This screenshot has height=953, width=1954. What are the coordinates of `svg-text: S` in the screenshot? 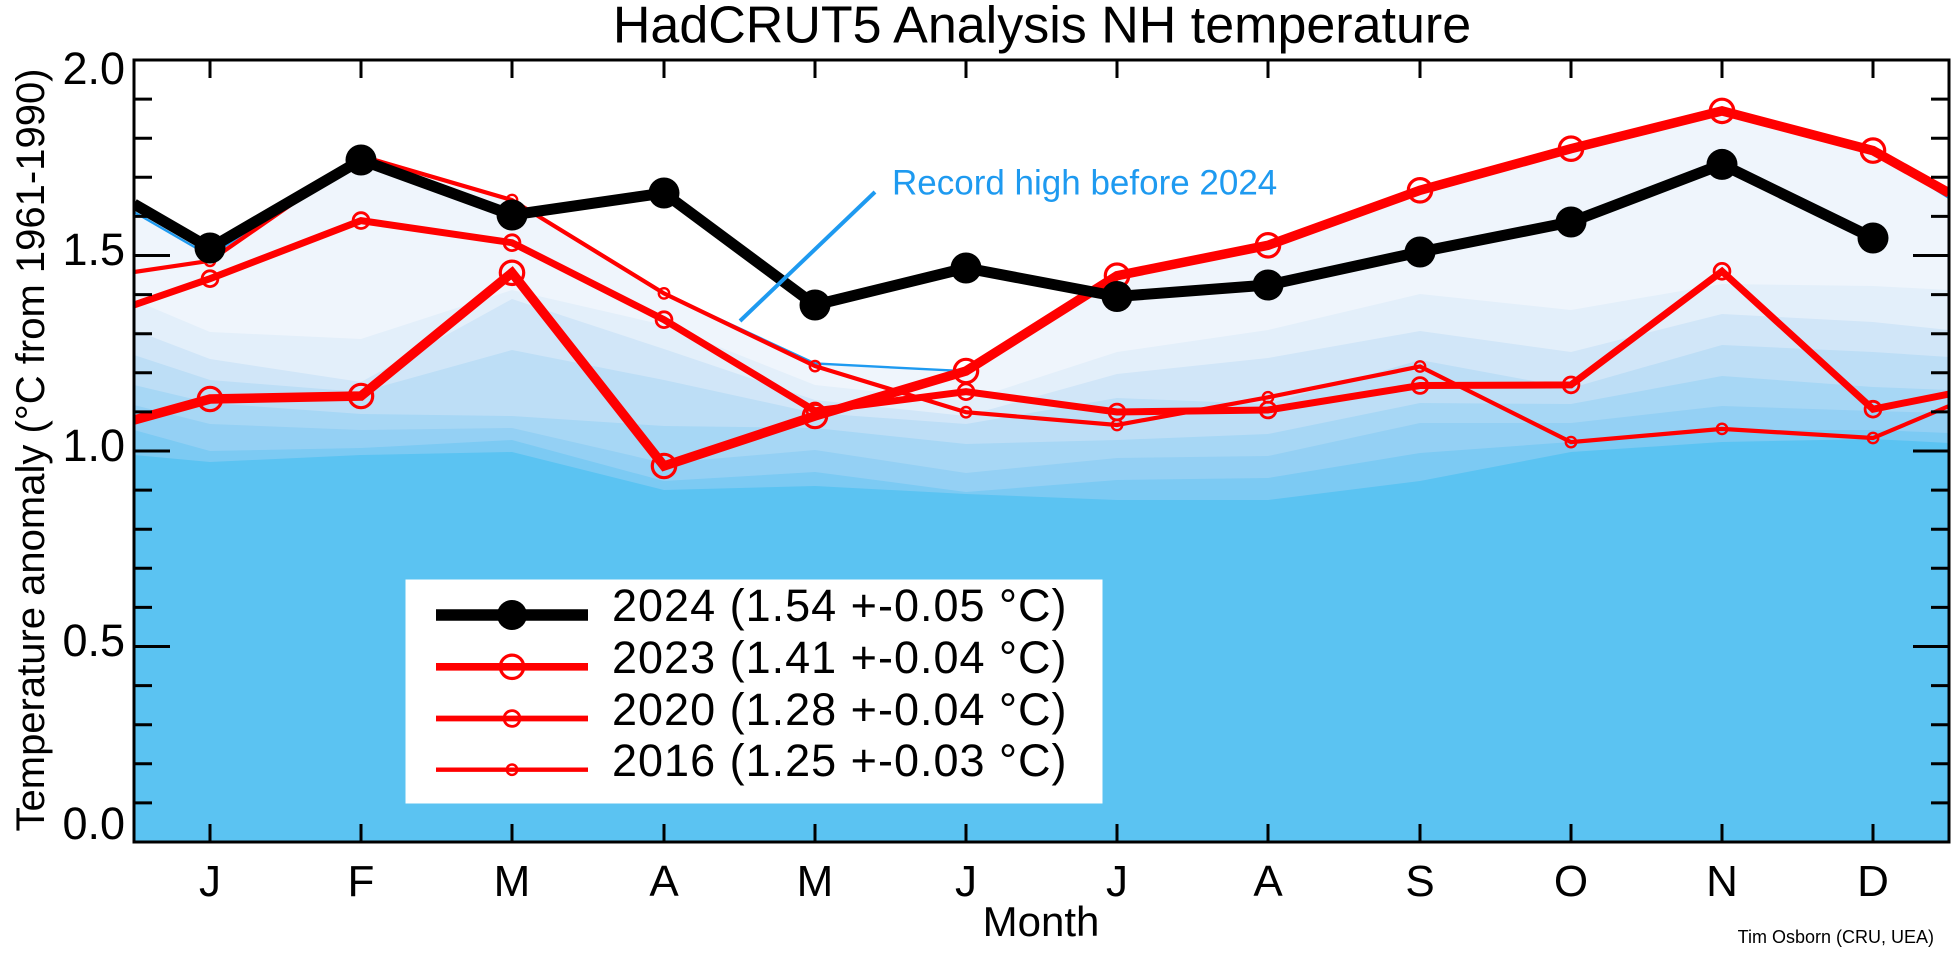 It's located at (1419, 881).